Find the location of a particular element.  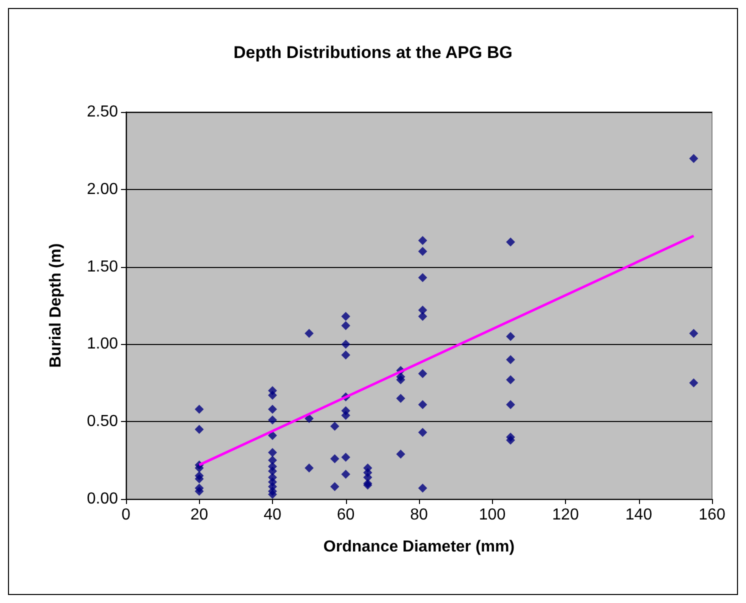

y-tick-label: 2.50 is located at coordinates (102, 112).